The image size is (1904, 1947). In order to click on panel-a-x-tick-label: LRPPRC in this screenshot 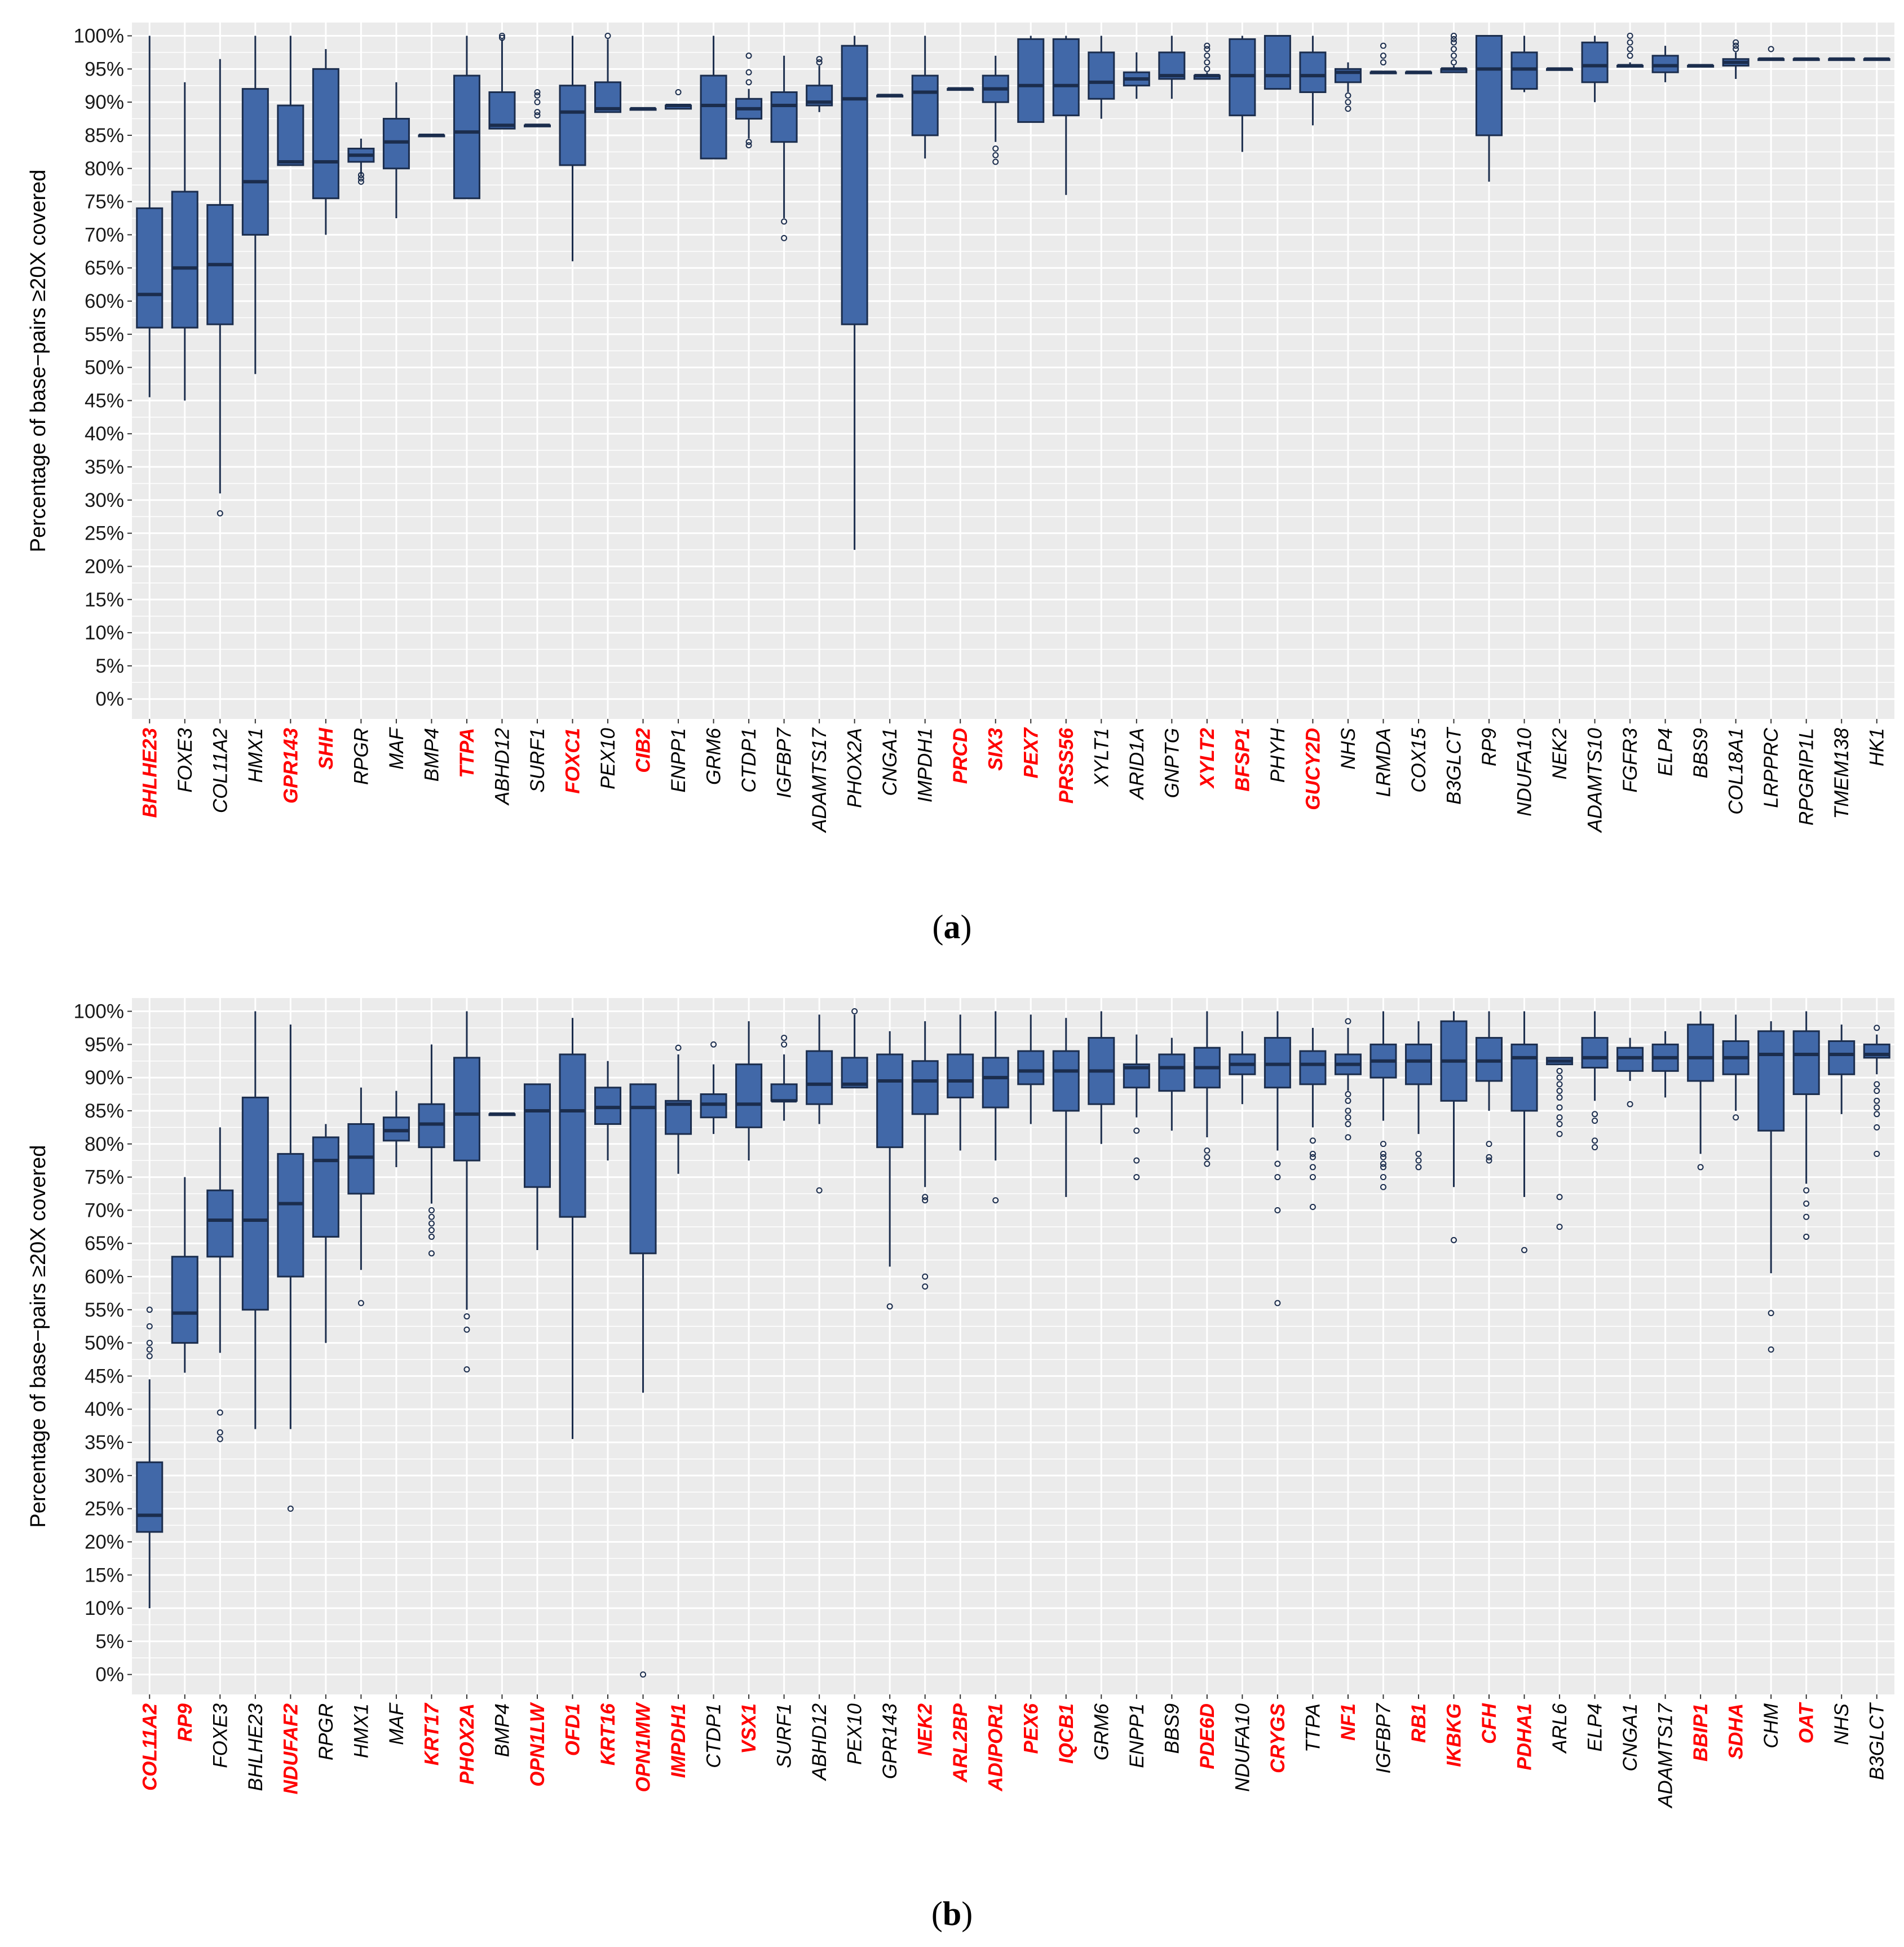, I will do `click(1771, 767)`.